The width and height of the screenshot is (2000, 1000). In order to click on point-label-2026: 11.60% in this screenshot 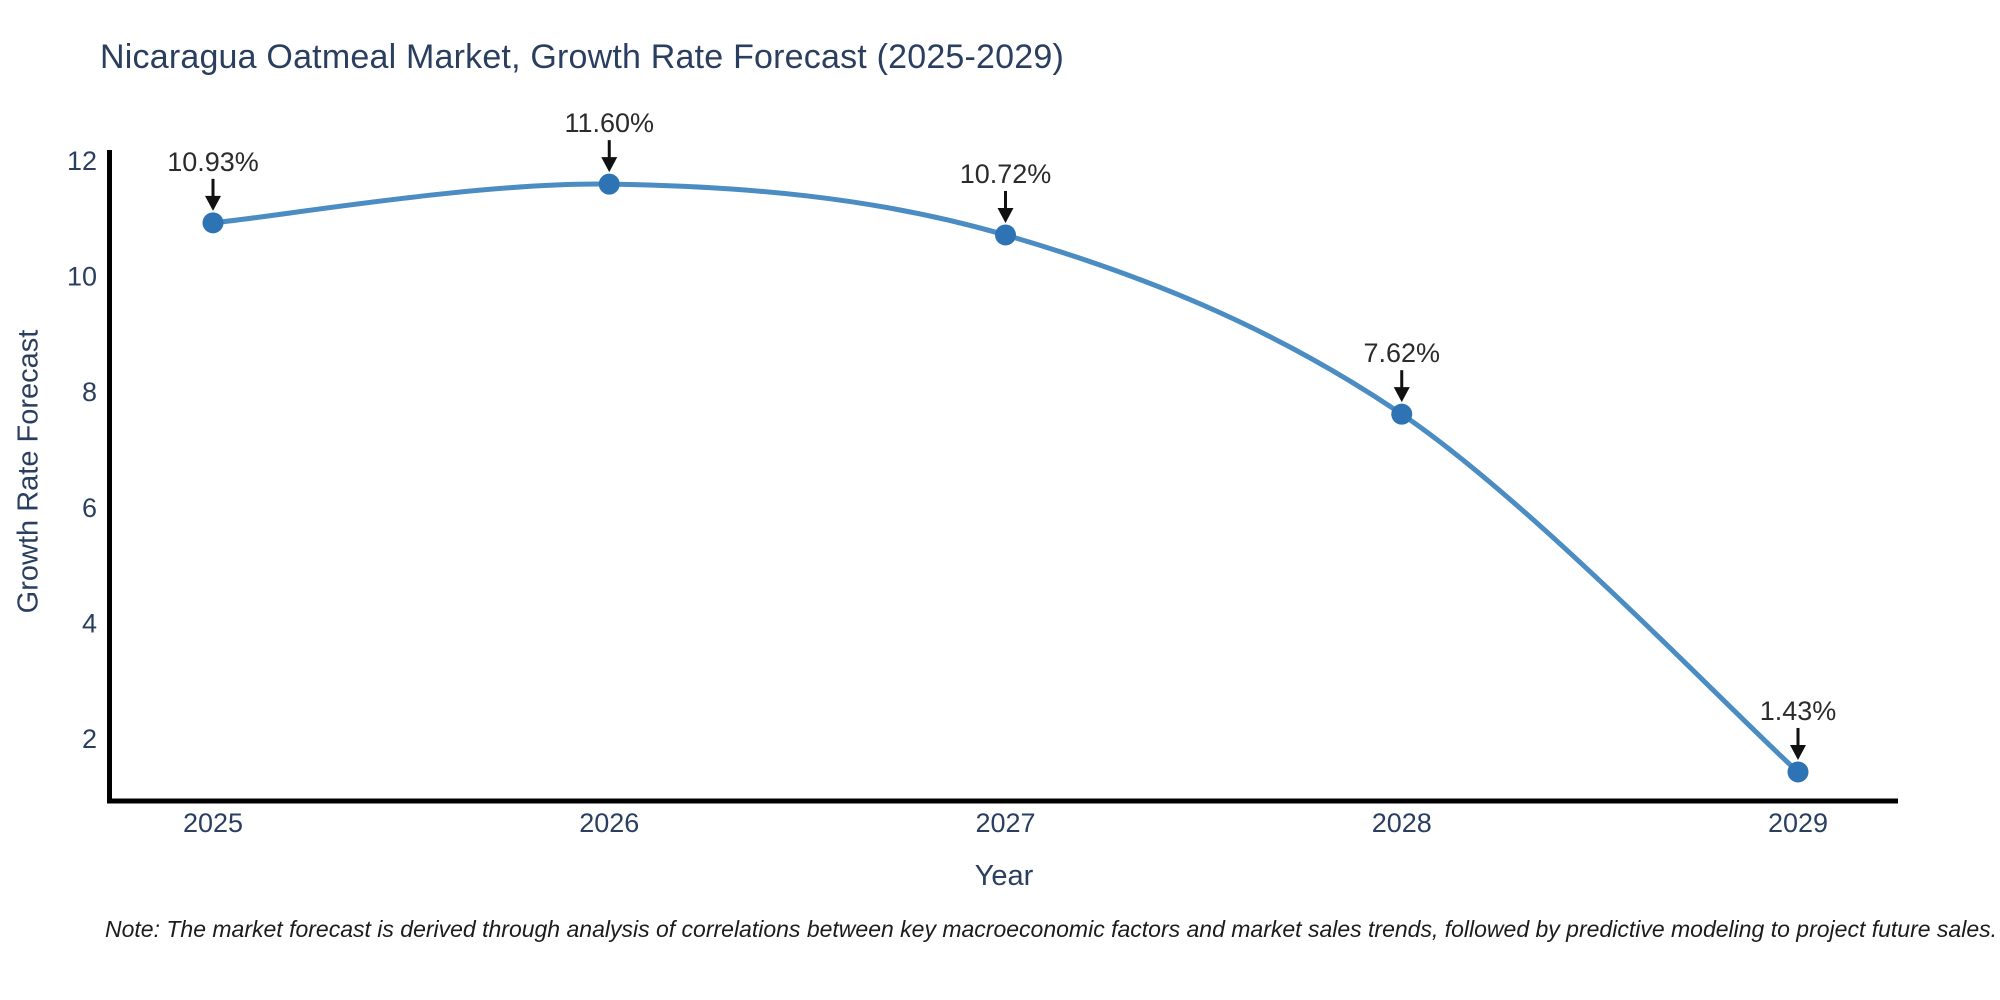, I will do `click(609, 123)`.